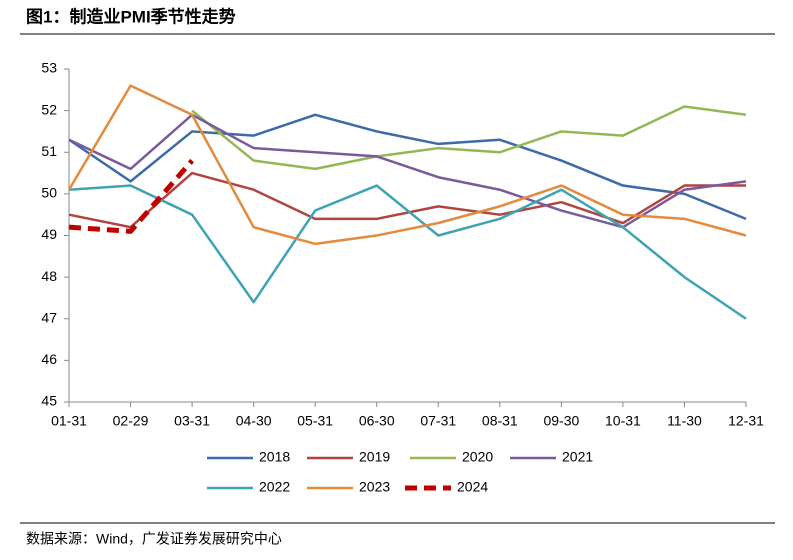 This screenshot has width=793, height=560. Describe the element at coordinates (315, 421) in the screenshot. I see `x-tick-label: 05-31` at that location.